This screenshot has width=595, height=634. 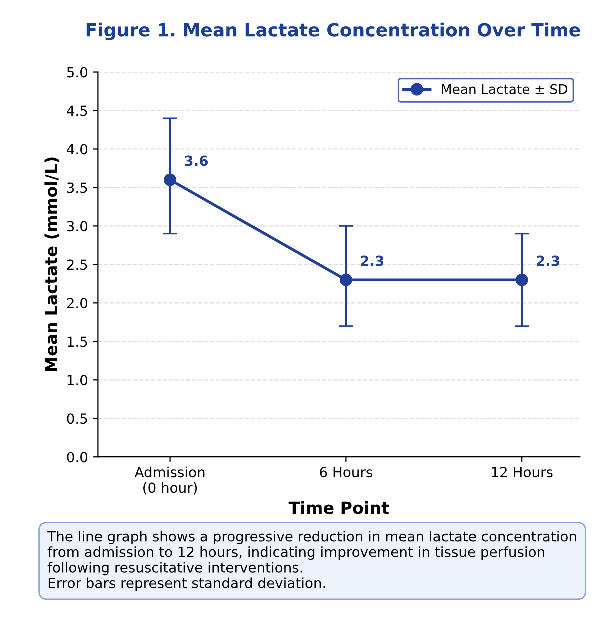 What do you see at coordinates (77, 149) in the screenshot?
I see `y-tick-label: 4.0` at bounding box center [77, 149].